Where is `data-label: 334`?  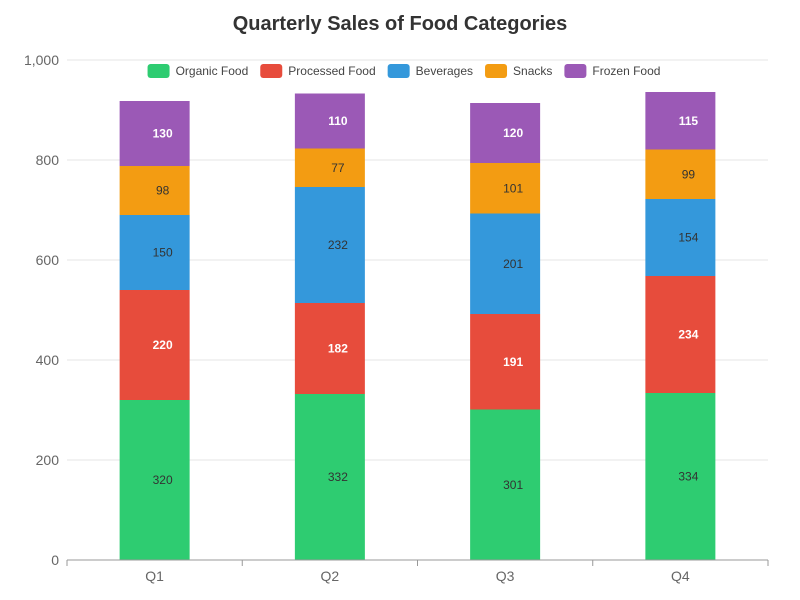
data-label: 334 is located at coordinates (688, 477).